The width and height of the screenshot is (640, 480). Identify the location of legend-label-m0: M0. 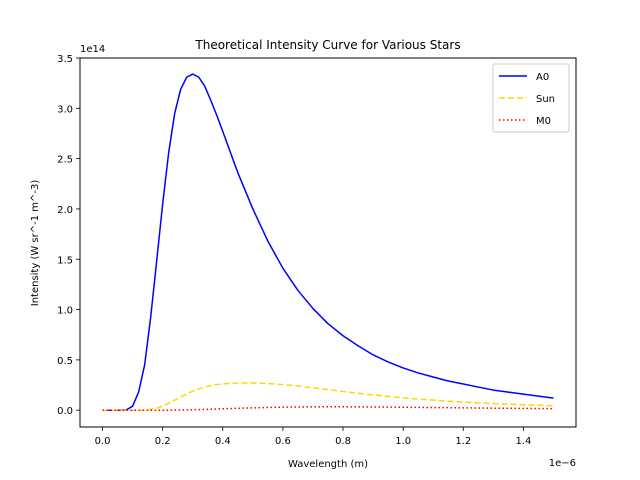
(543, 121).